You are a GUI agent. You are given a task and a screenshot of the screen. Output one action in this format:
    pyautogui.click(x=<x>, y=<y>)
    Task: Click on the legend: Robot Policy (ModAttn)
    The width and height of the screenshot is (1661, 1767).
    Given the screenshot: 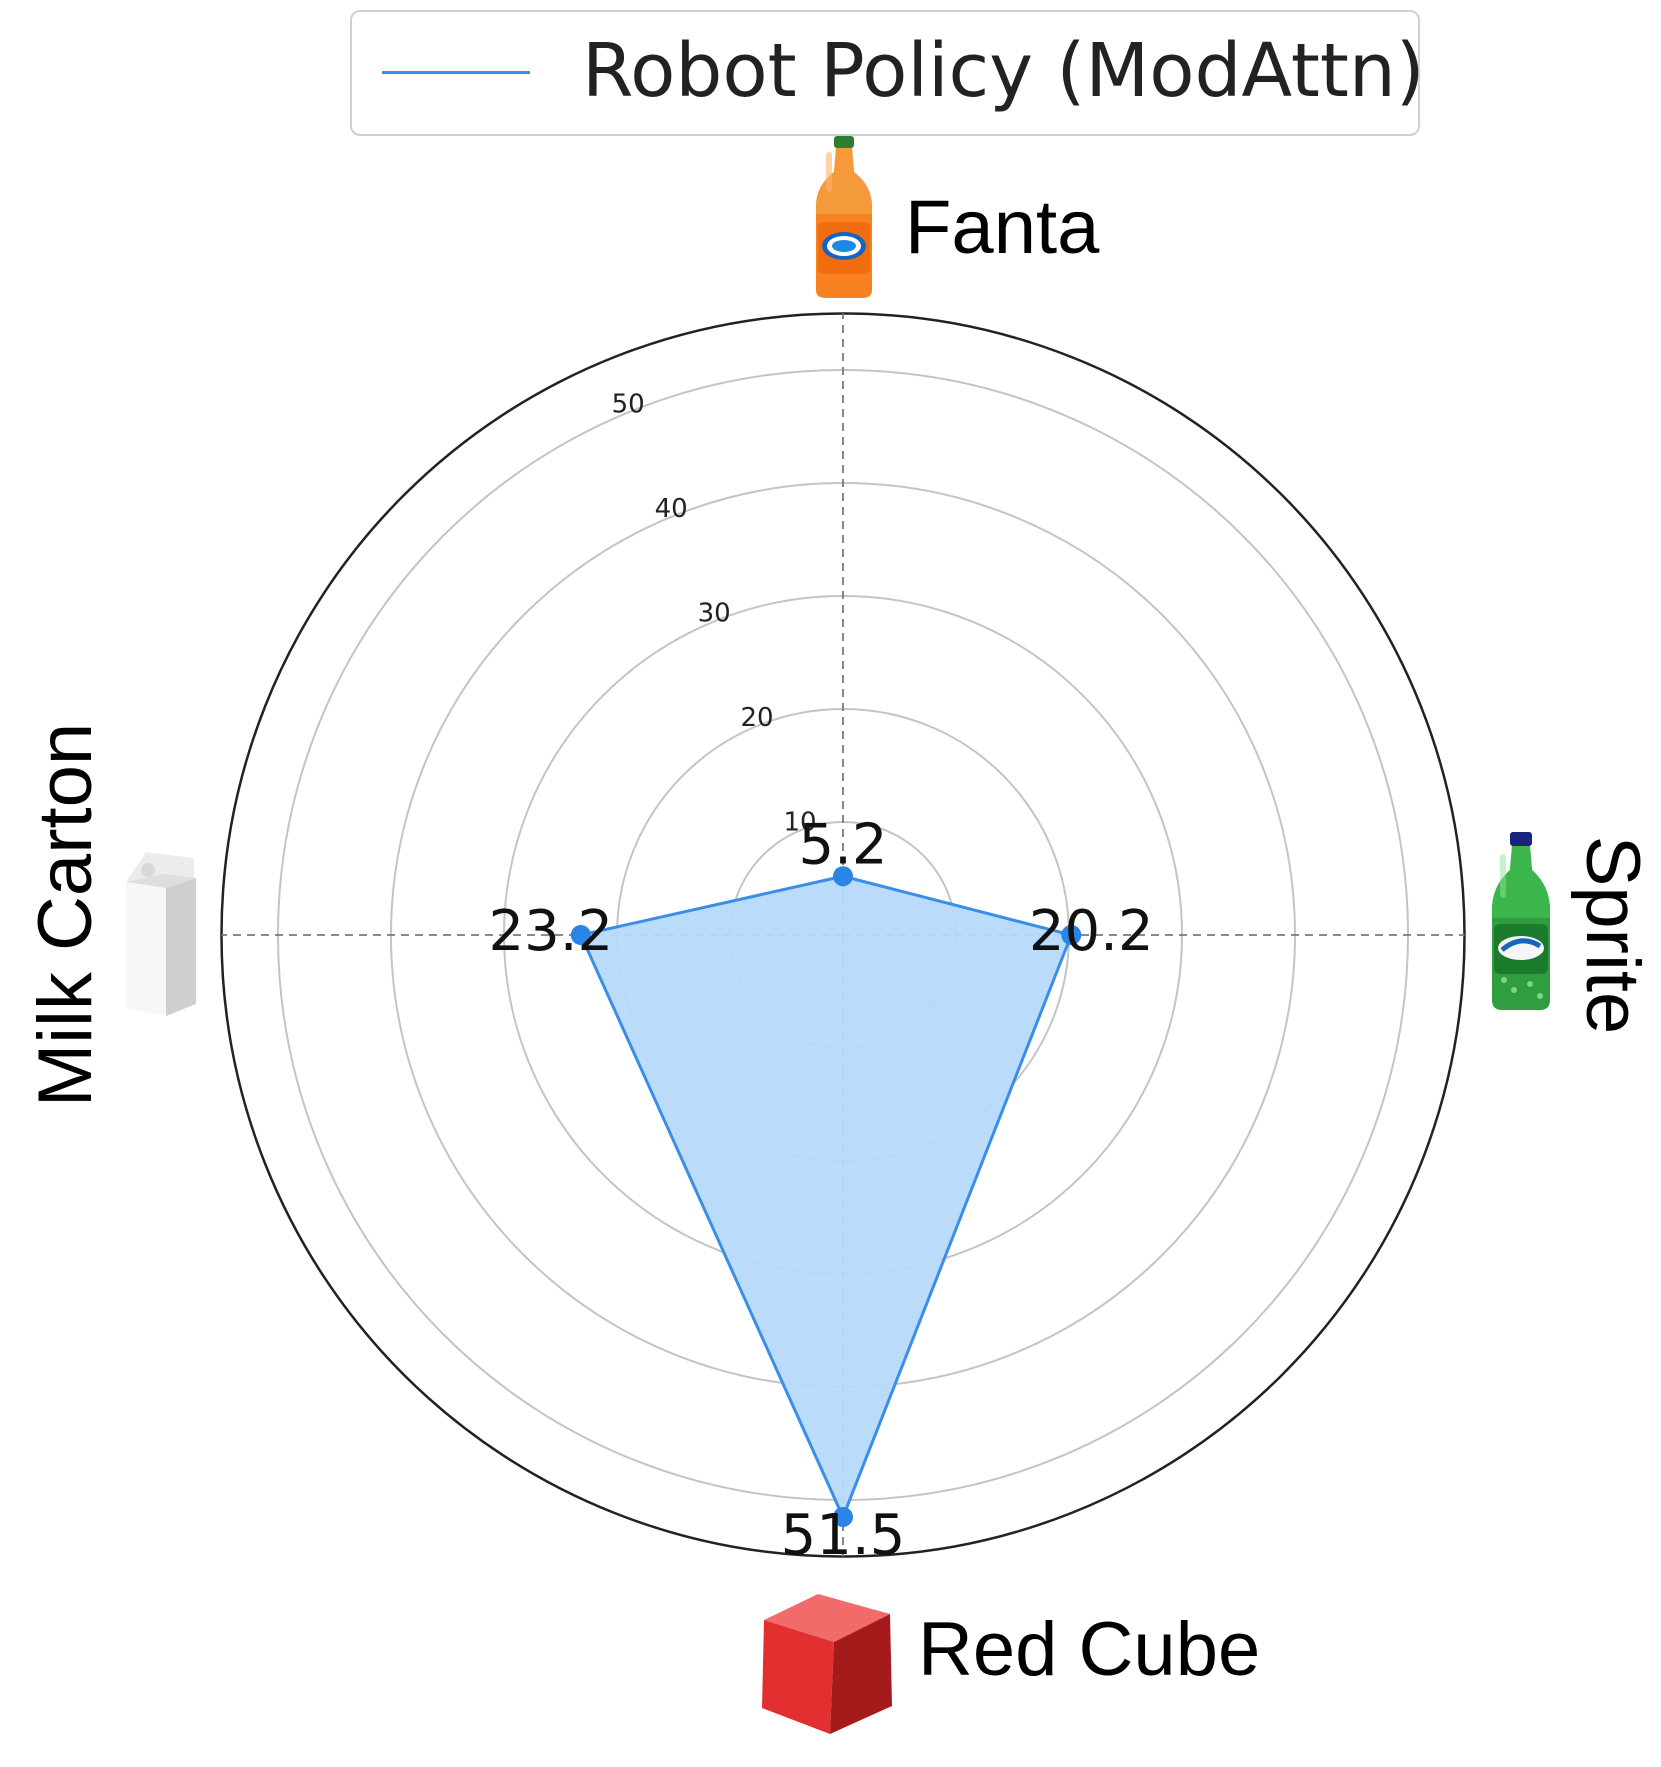 What is the action you would take?
    pyautogui.click(x=887, y=73)
    